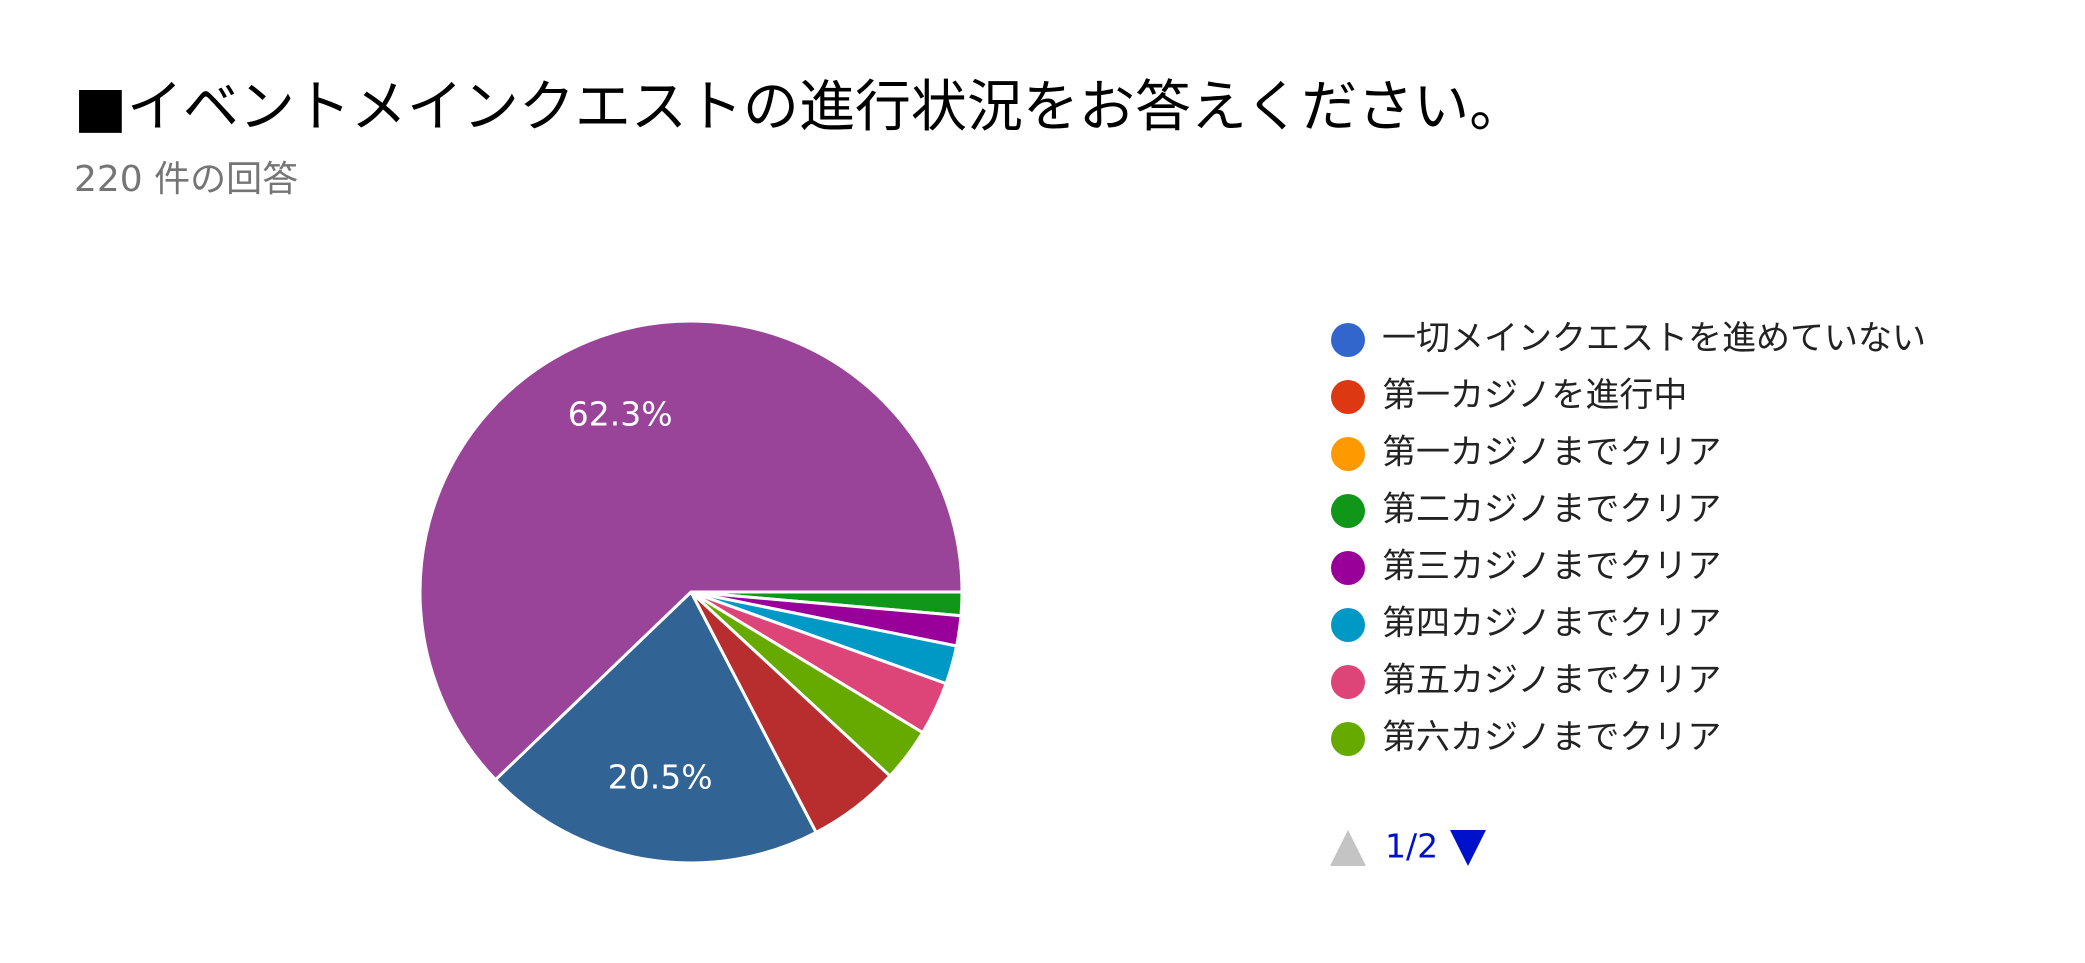  Describe the element at coordinates (660, 777) in the screenshot. I see `slice-label: 20.5%` at that location.